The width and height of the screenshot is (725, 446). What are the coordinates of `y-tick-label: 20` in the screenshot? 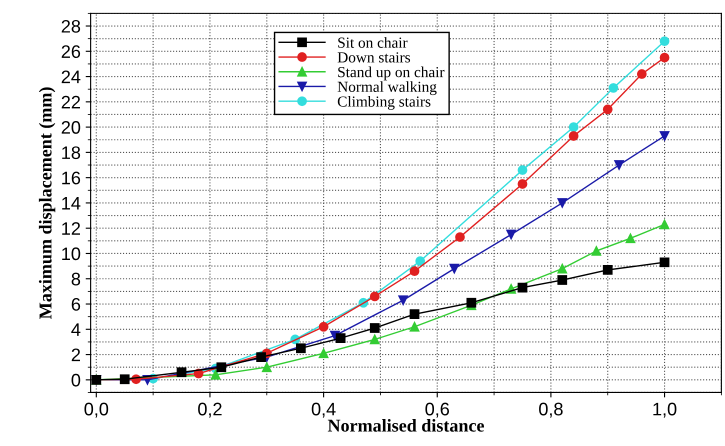 It's located at (71, 127).